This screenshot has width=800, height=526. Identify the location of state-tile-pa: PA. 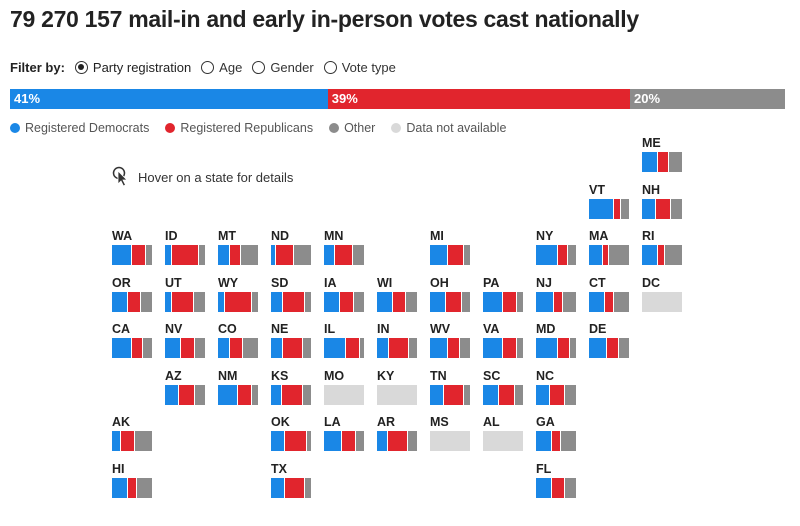
(503, 296).